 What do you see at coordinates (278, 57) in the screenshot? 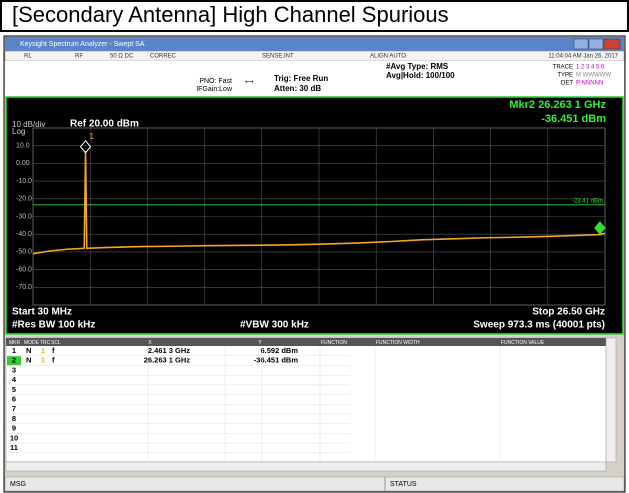
I see `toolbar-item: SENSE:INT` at bounding box center [278, 57].